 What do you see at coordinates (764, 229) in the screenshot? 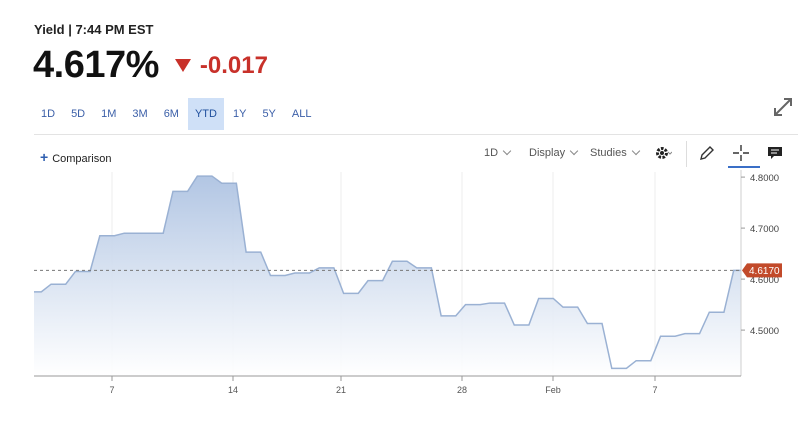
I see `y-tick-label: 4.7000` at bounding box center [764, 229].